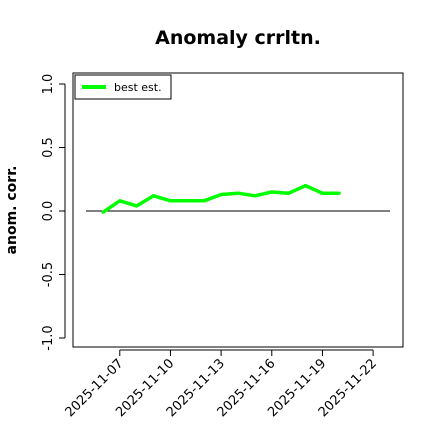 The width and height of the screenshot is (440, 440). I want to click on y-axis: -1.0 -0.5 0.0 0.5 1.0, so click(53, 212).